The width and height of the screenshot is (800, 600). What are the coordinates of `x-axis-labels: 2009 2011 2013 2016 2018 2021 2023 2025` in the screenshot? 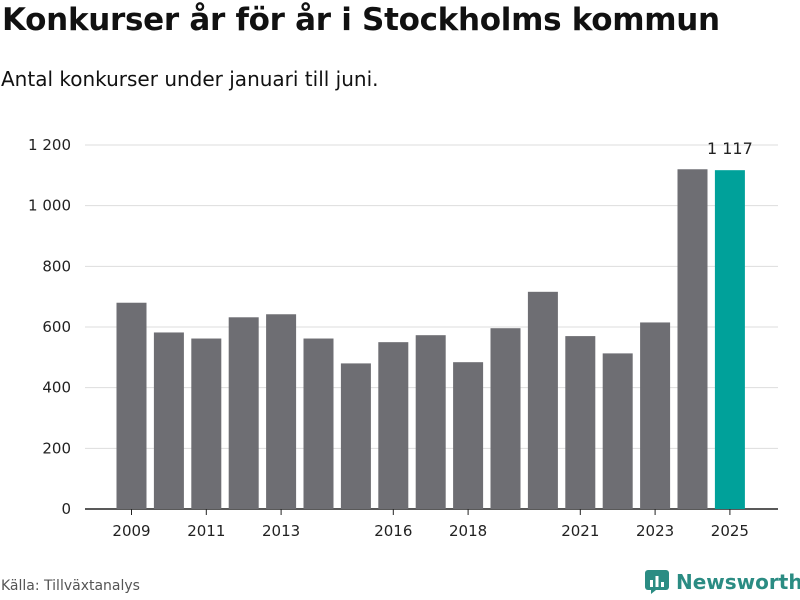 It's located at (430, 524).